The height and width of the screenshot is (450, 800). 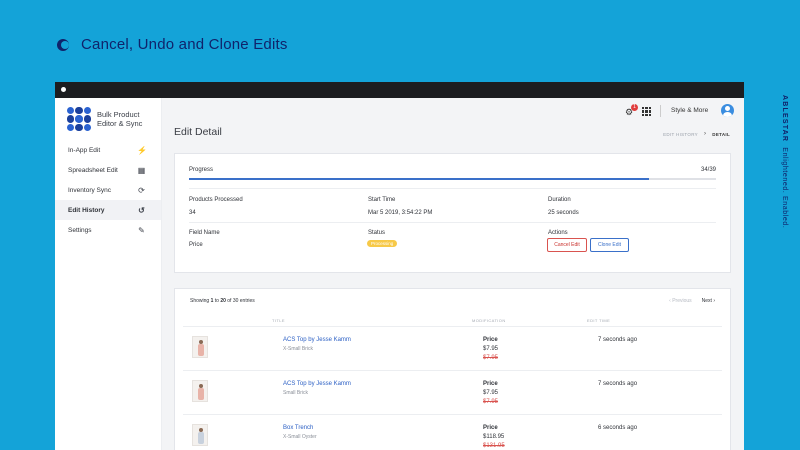 What do you see at coordinates (89, 190) in the screenshot?
I see `sidebar-item-label: Inventory Sync` at bounding box center [89, 190].